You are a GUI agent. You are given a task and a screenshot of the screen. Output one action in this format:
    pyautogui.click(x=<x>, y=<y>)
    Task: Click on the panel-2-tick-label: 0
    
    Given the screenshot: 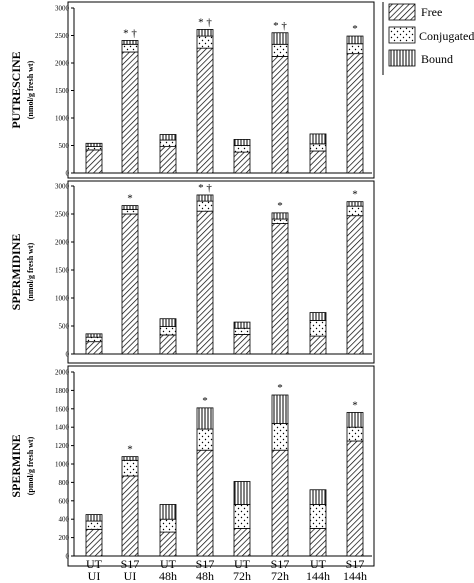 What is the action you would take?
    pyautogui.click(x=68, y=355)
    